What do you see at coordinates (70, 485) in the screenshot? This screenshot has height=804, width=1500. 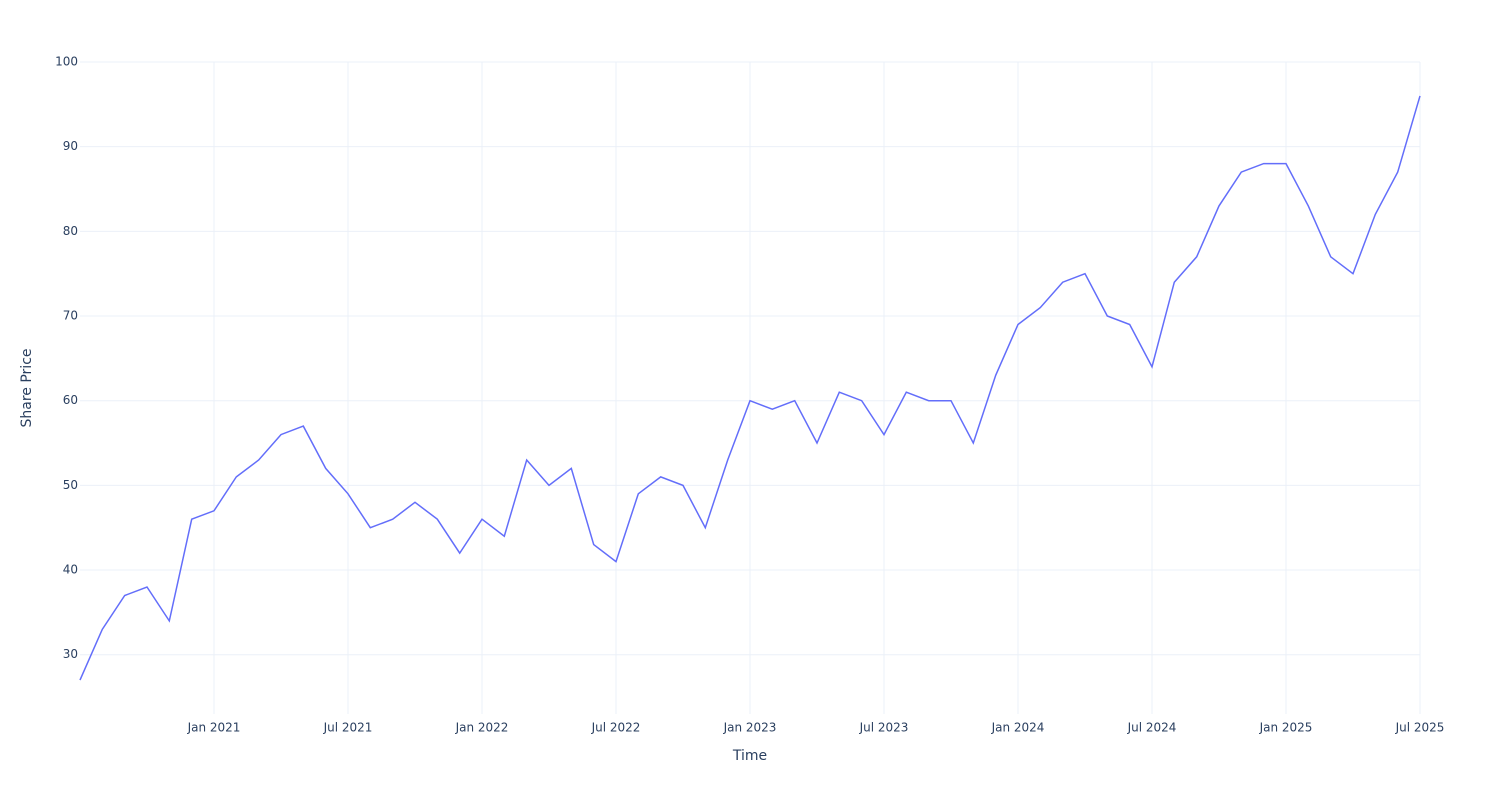 I see `y-tick-label: 50` at bounding box center [70, 485].